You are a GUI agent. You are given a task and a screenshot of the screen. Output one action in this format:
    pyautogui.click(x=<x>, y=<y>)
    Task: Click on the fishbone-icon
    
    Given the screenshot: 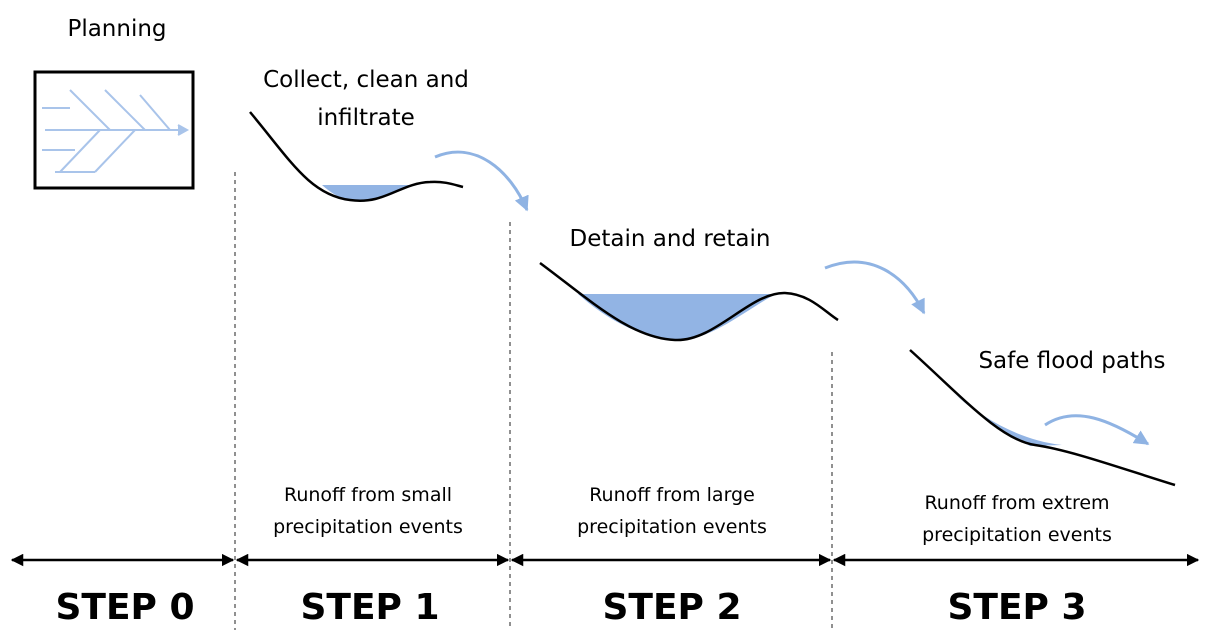 What is the action you would take?
    pyautogui.click(x=116, y=131)
    